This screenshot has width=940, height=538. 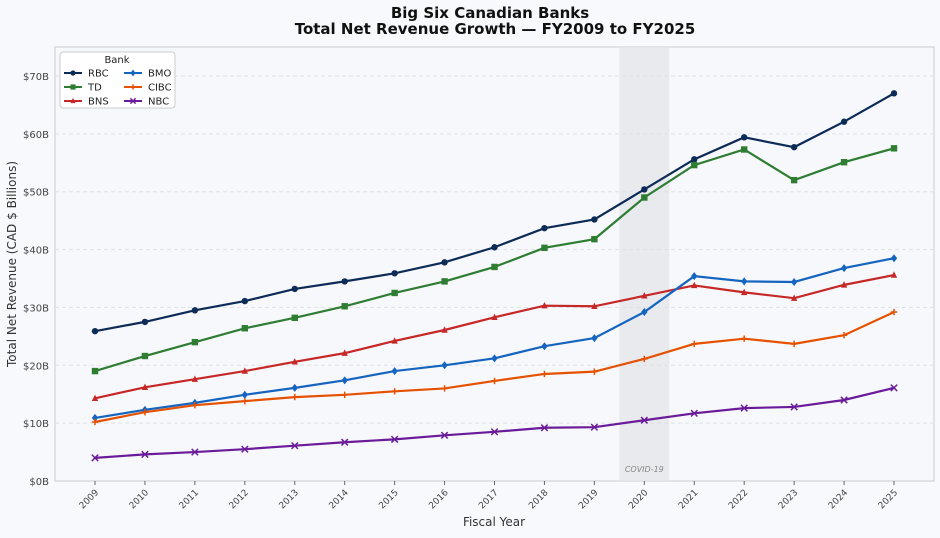 I want to click on y-tick-label: $10B, so click(x=36, y=424).